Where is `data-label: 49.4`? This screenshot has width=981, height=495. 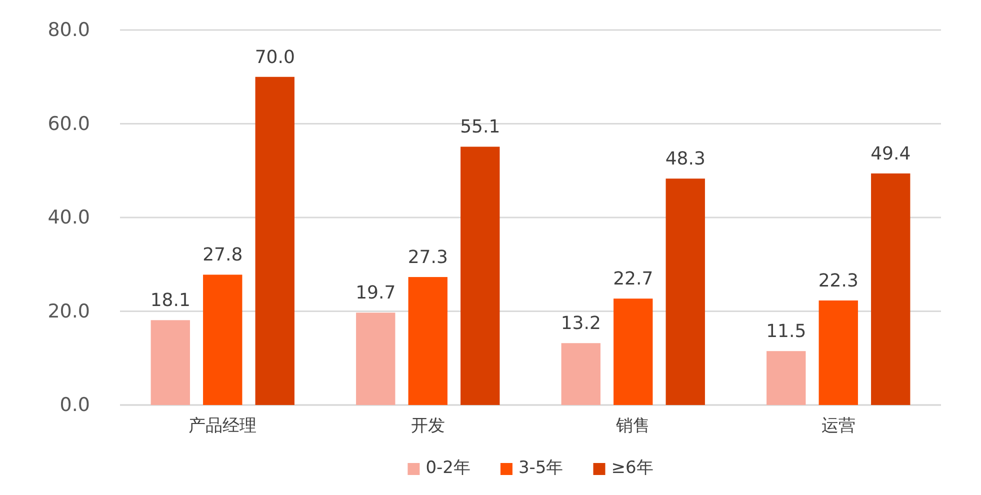
data-label: 49.4 is located at coordinates (890, 153).